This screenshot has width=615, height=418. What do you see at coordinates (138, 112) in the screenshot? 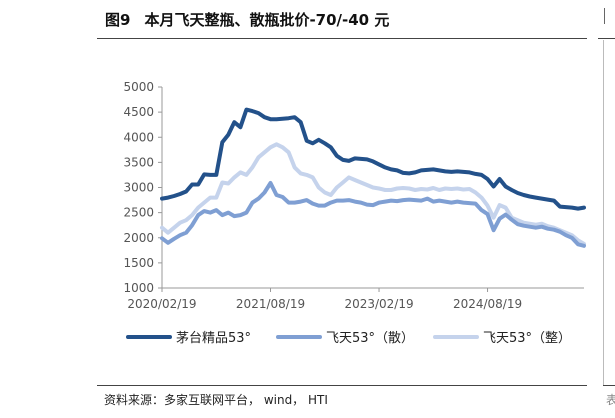
I see `y-tick-label: 4500` at bounding box center [138, 112].